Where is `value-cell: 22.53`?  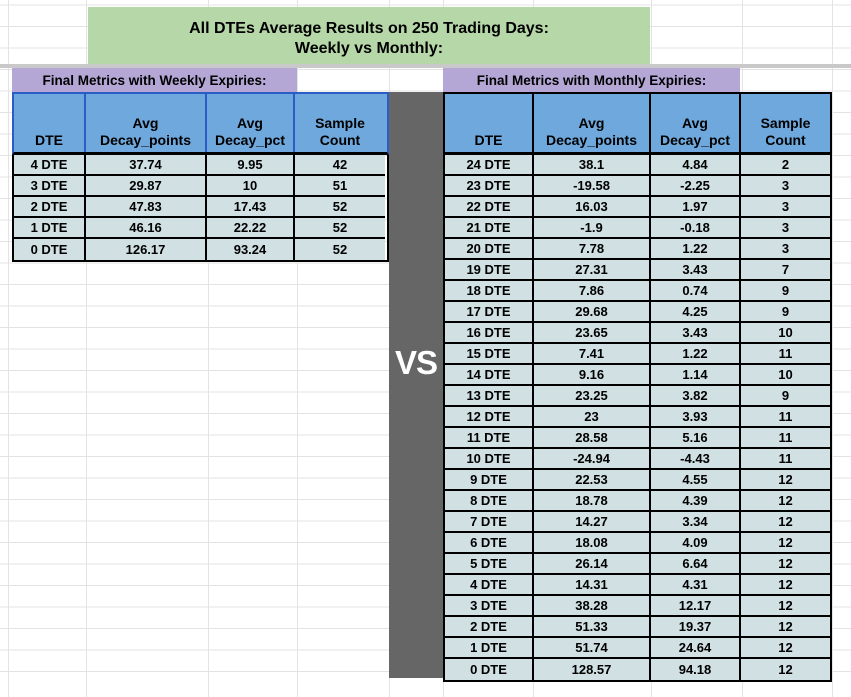
value-cell: 22.53 is located at coordinates (592, 480).